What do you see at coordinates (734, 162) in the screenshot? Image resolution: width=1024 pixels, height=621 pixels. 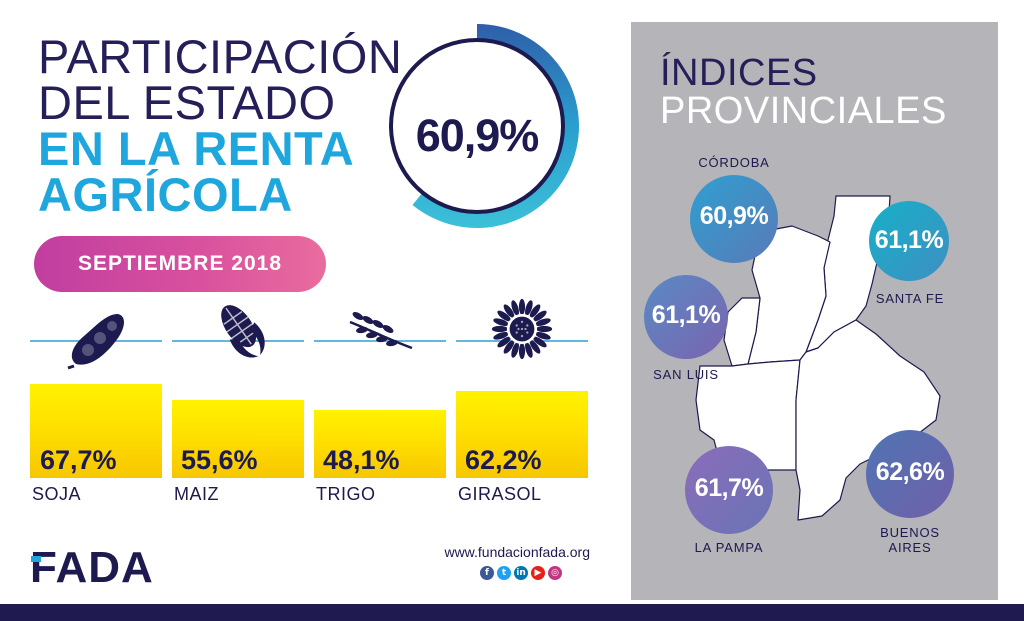 I see `province-name-cordoba: CÓRDOBA` at bounding box center [734, 162].